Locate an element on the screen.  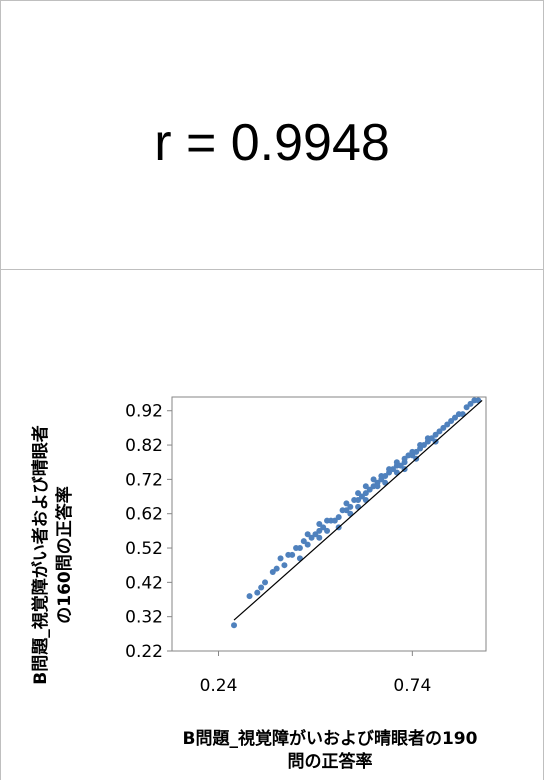
x-tick-label: 0.24 is located at coordinates (219, 686).